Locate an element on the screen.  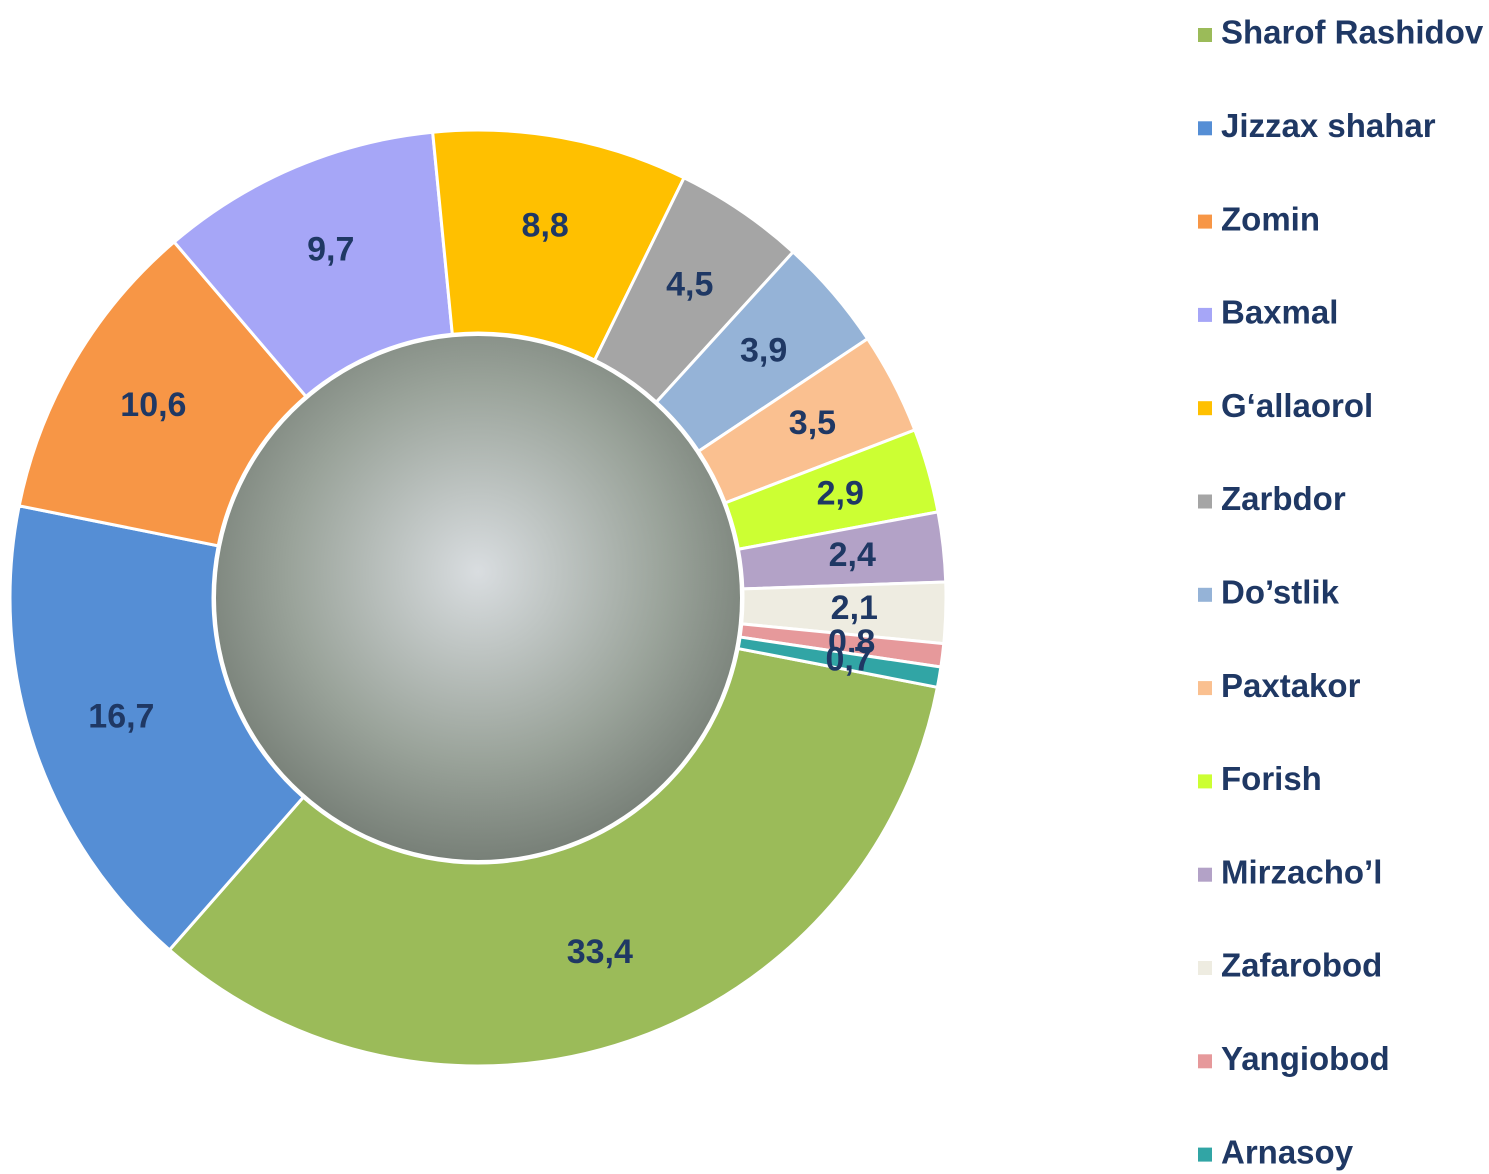
legend-label: Arnasoy is located at coordinates (1287, 1151).